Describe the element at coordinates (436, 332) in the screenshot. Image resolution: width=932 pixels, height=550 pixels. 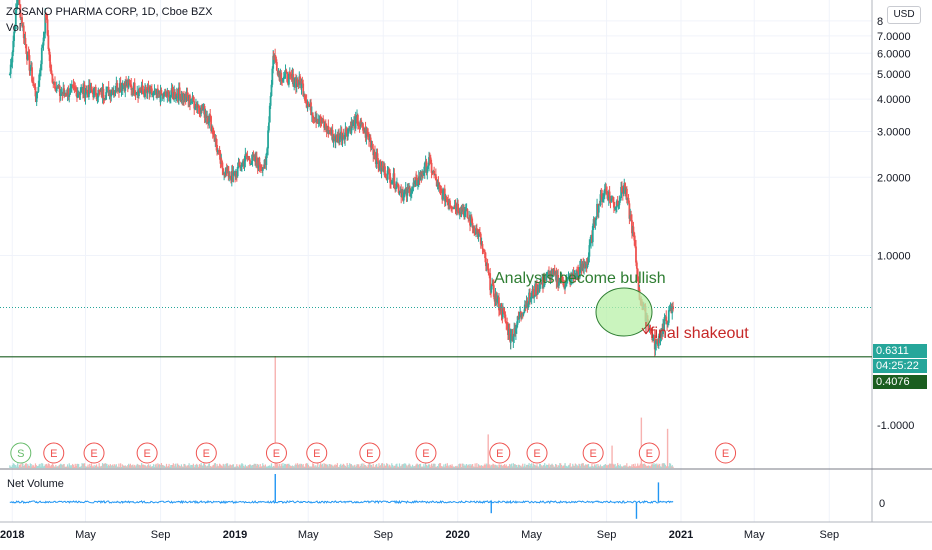
I see `price-levels` at that location.